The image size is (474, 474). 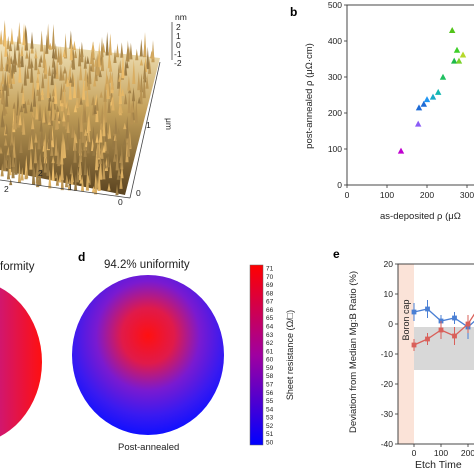 What do you see at coordinates (147, 265) in the screenshot?
I see `panel-d-title: 94.2% uniformity` at bounding box center [147, 265].